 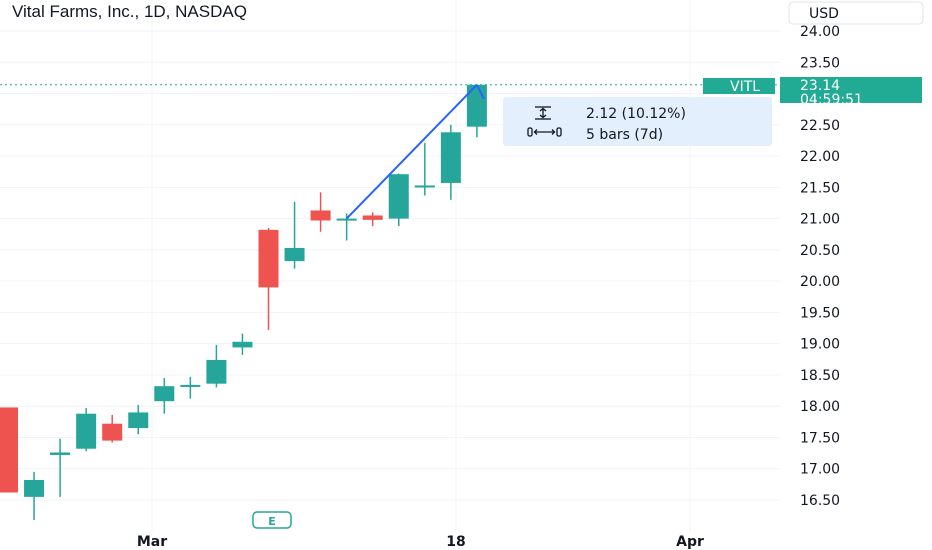 I want to click on measure-info-box, so click(x=637, y=121).